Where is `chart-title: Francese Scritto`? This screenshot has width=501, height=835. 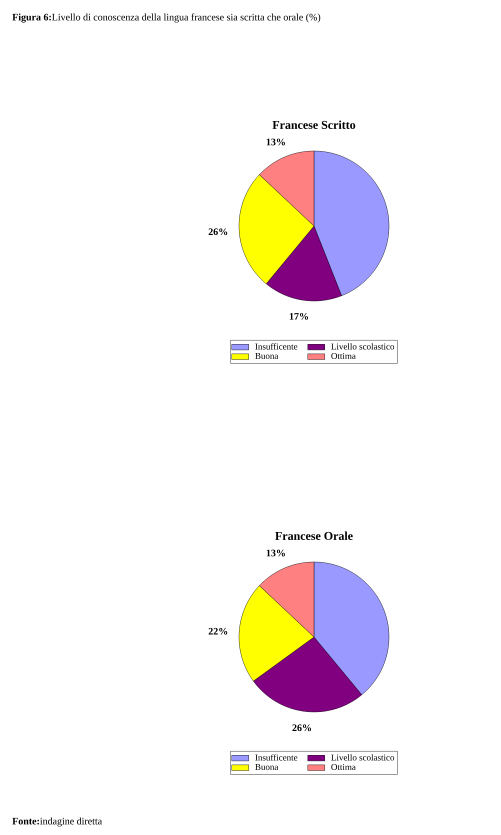 chart-title: Francese Scritto is located at coordinates (314, 124).